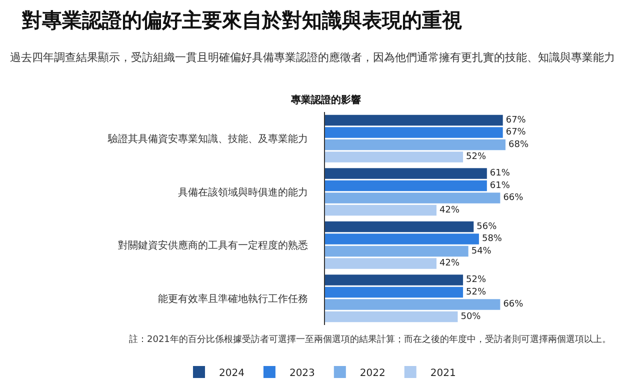  Describe the element at coordinates (243, 192) in the screenshot. I see `y-tick-label: 具備在該領域與時俱進的能力` at that location.